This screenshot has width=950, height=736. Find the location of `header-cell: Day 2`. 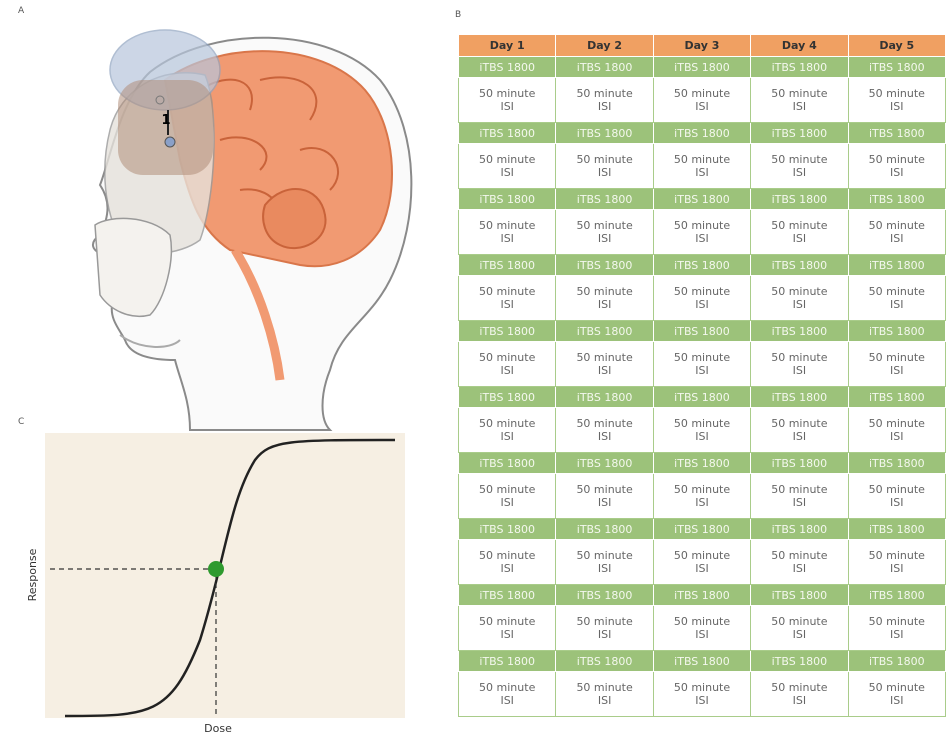

header-cell: Day 2 is located at coordinates (604, 45).